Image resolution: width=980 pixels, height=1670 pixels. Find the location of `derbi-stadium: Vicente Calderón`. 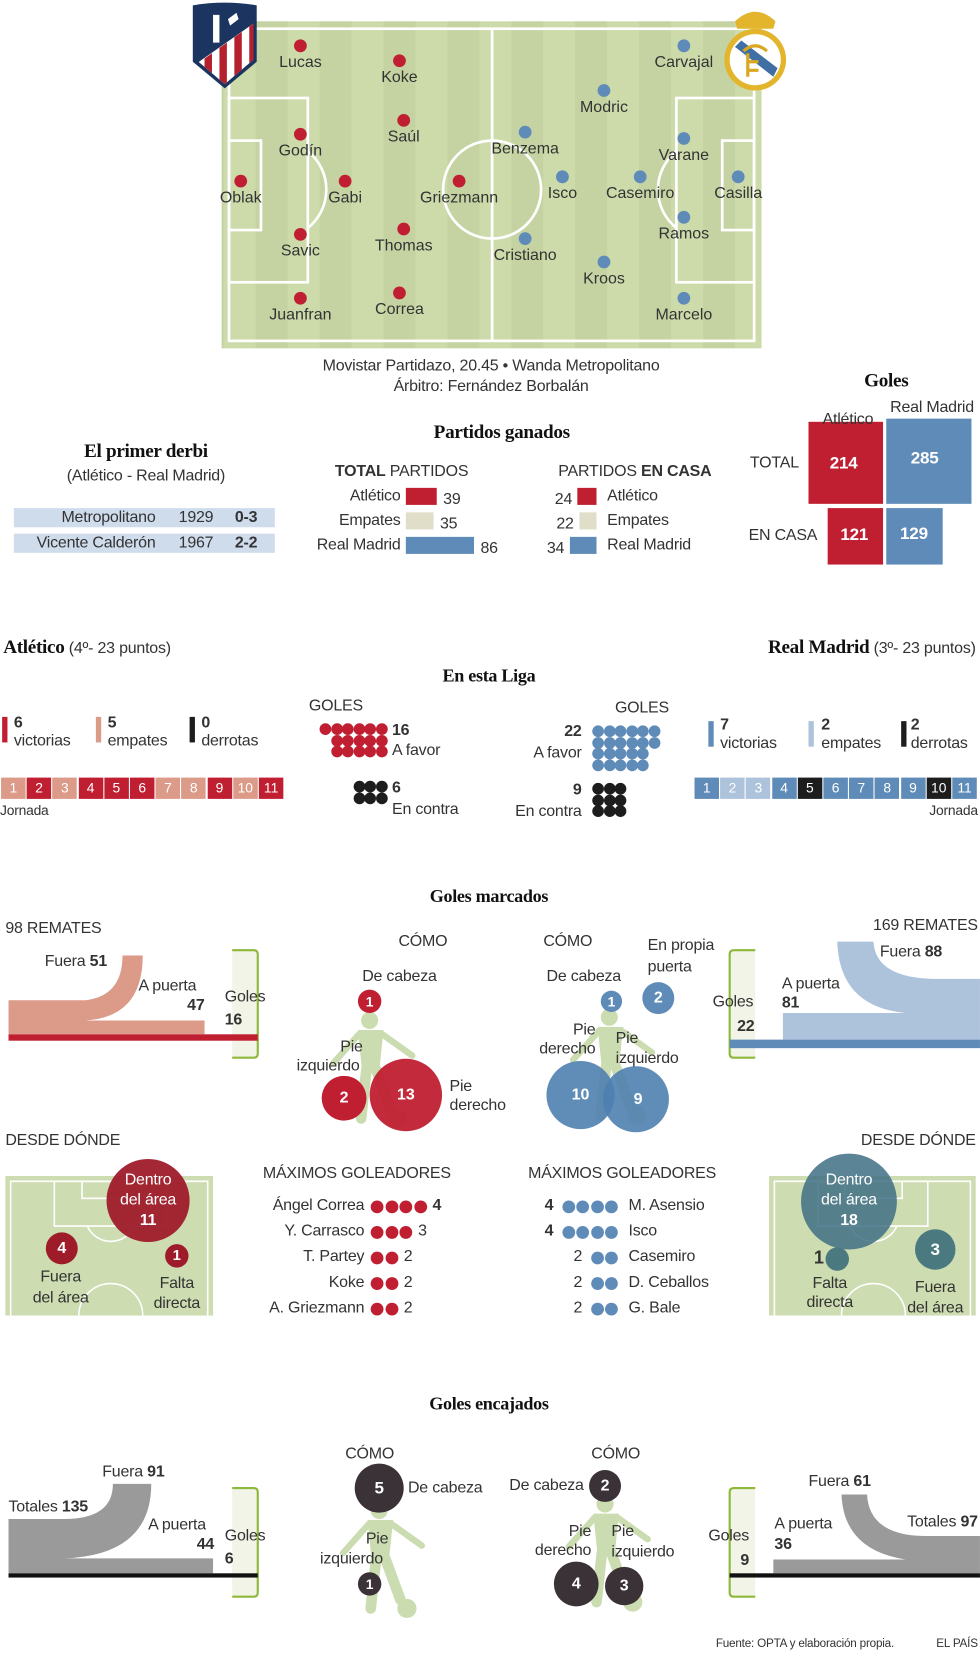

derbi-stadium: Vicente Calderón is located at coordinates (96, 542).